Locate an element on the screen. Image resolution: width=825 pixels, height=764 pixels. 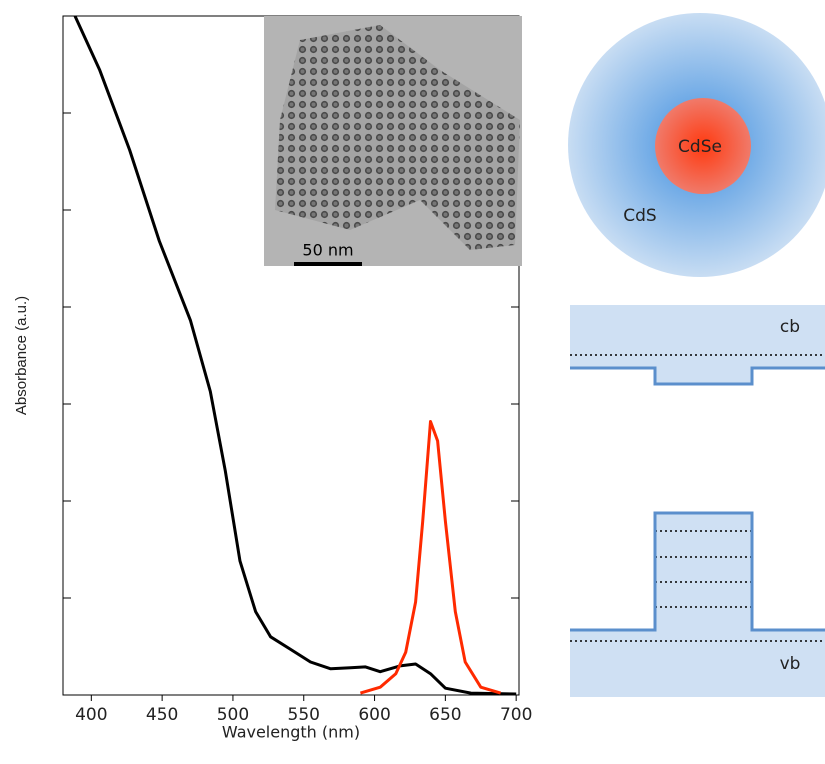
core is located at coordinates (703, 146).